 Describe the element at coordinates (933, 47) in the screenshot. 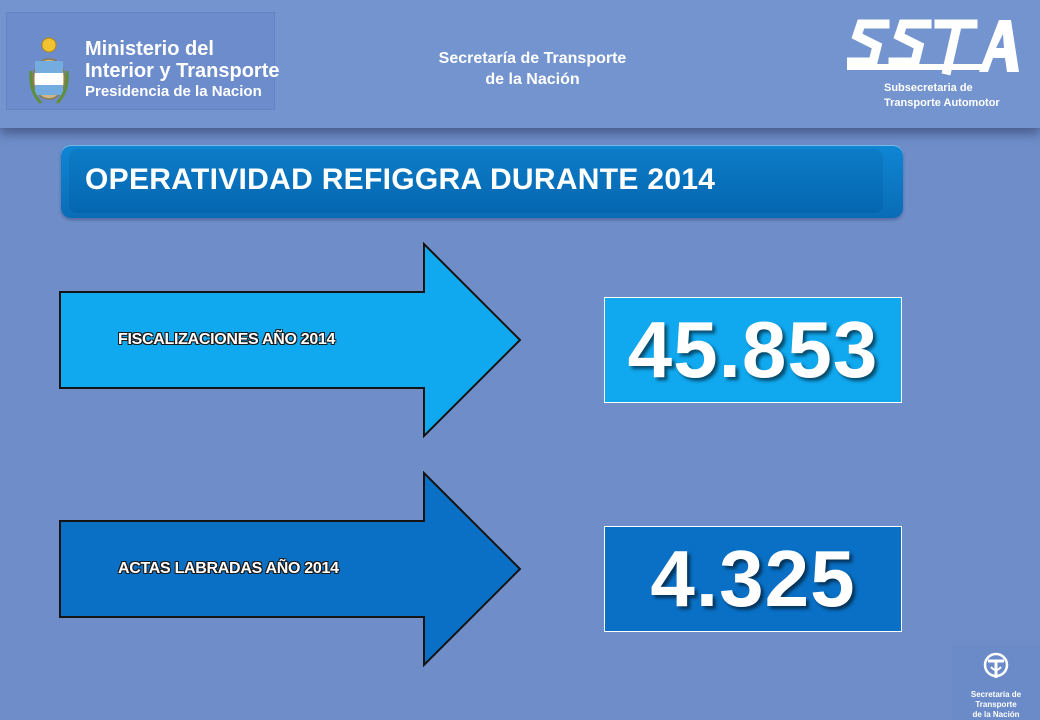

I see `ssta-logo-icon` at that location.